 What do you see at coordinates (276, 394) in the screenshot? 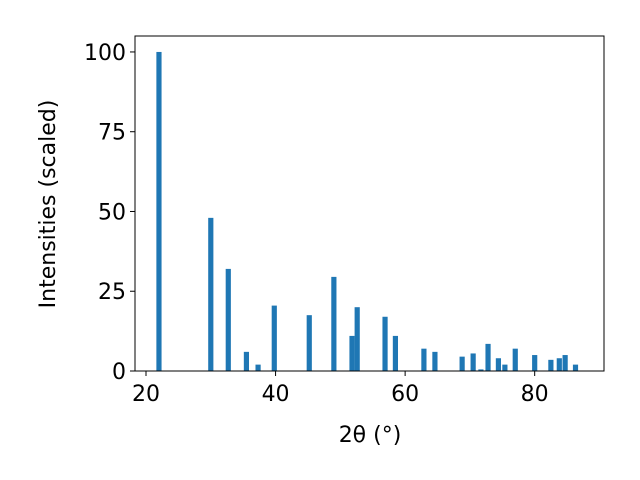
I see `x-tick-label: 40` at bounding box center [276, 394].